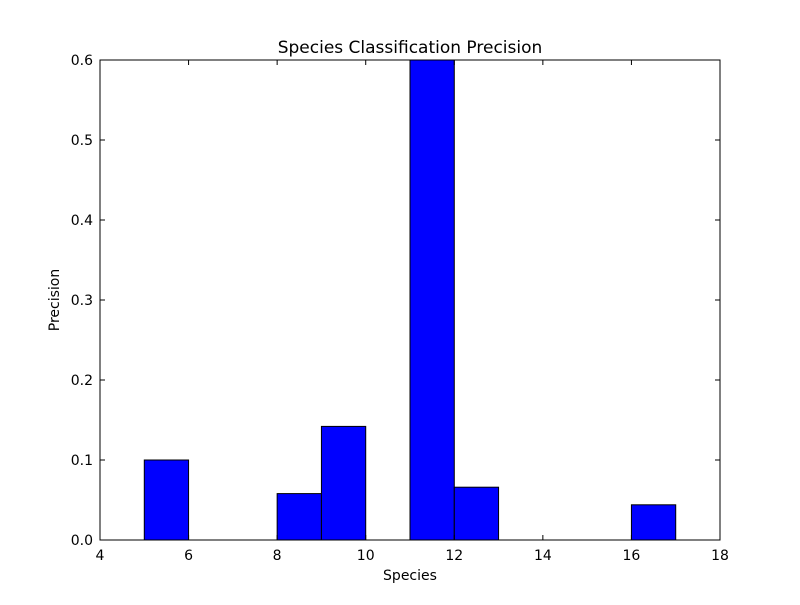 The height and width of the screenshot is (605, 800). Describe the element at coordinates (410, 576) in the screenshot. I see `x-axis-label: Species` at that location.